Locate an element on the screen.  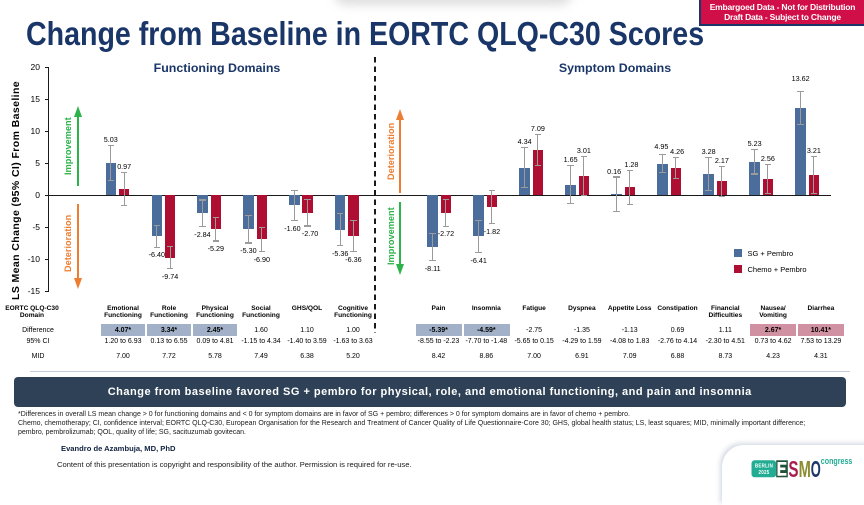
svg-text: M is located at coordinates (805, 470).